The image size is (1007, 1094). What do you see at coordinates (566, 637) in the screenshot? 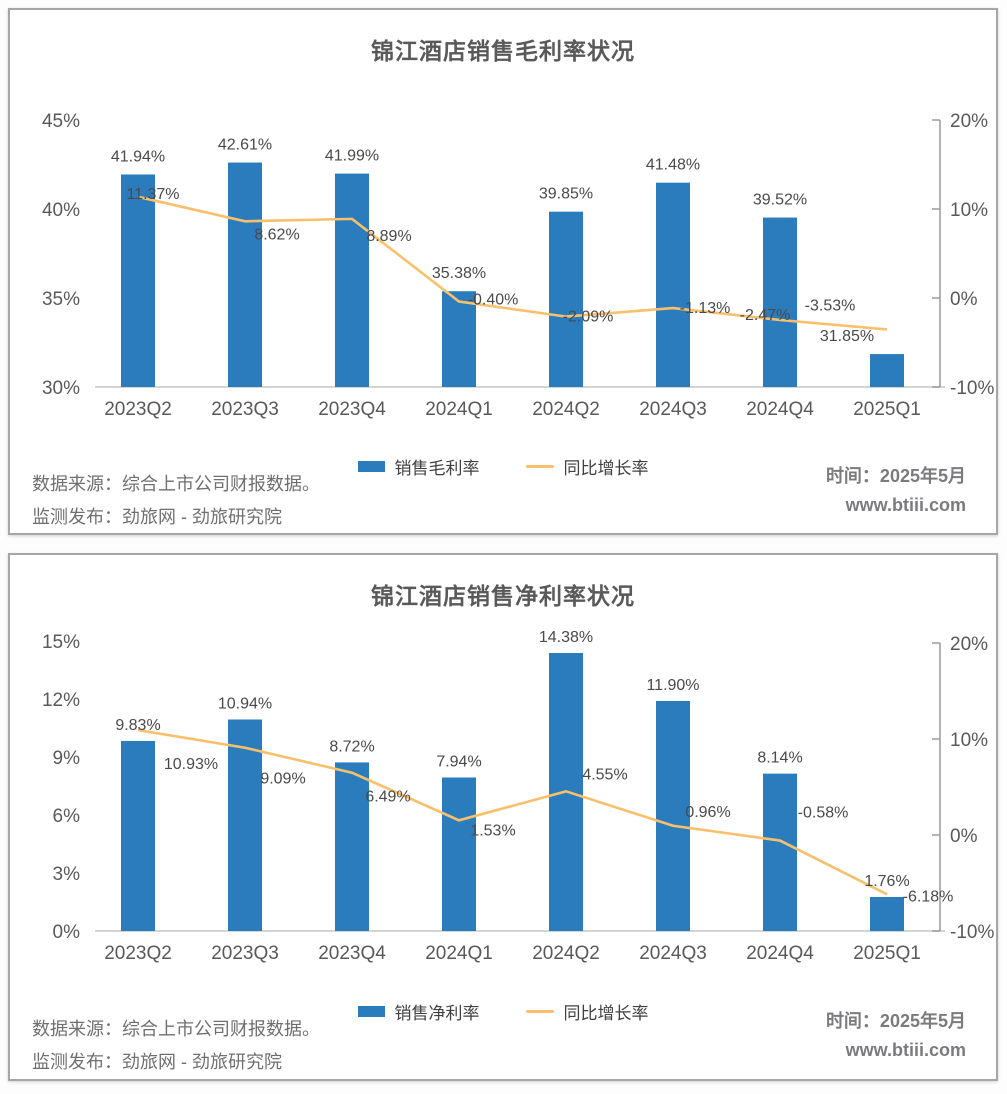
I see `bar-value-label: 14.38%` at bounding box center [566, 637].